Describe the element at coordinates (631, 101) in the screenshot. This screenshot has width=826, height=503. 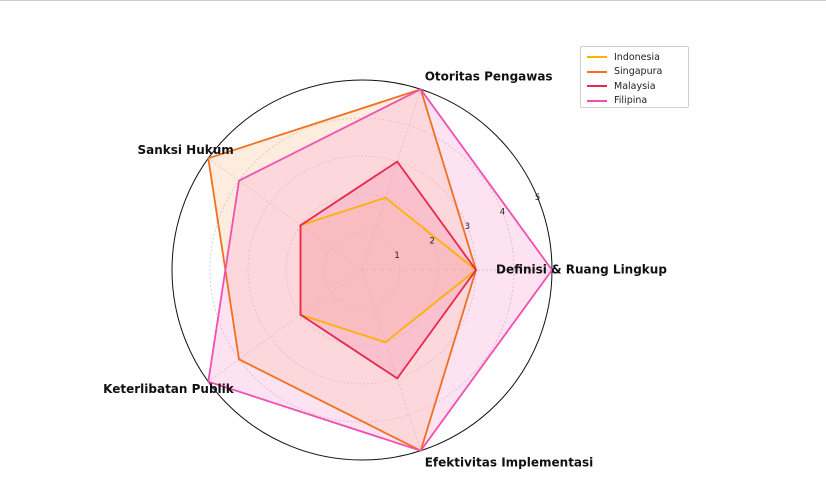
I see `legend-label: Filipina` at that location.